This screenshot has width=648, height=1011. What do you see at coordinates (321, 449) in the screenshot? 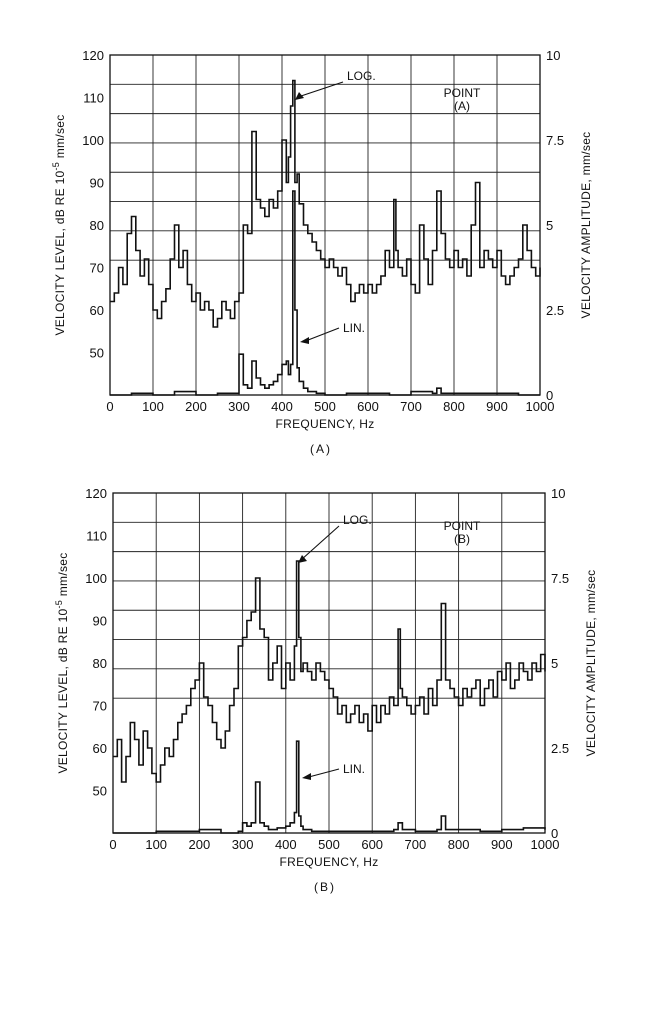
I see `panel-label: (A)` at bounding box center [321, 449].